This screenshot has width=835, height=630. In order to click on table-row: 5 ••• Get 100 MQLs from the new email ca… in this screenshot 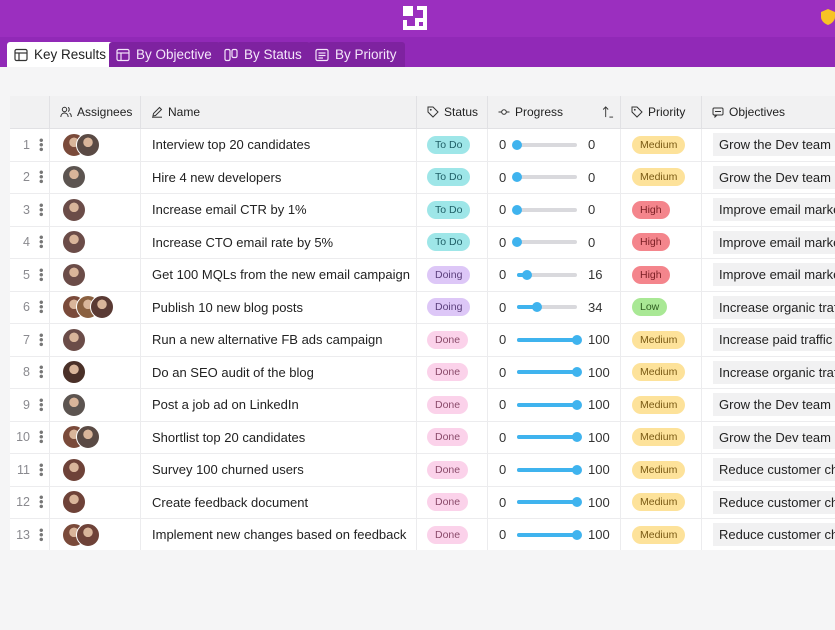, I will do `click(422, 275)`.